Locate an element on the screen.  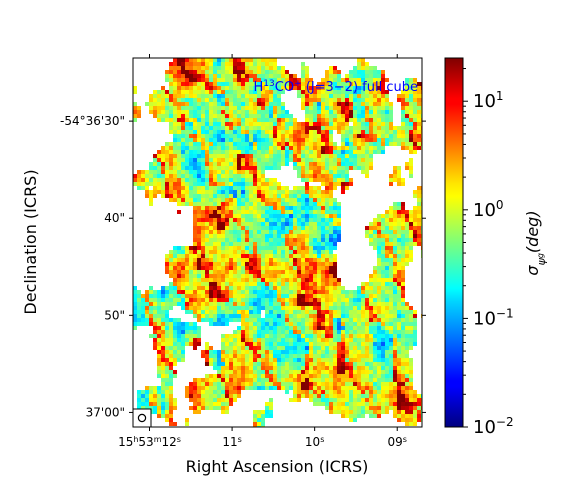
x-tick-label: 15h53m12s is located at coordinates (149, 442).